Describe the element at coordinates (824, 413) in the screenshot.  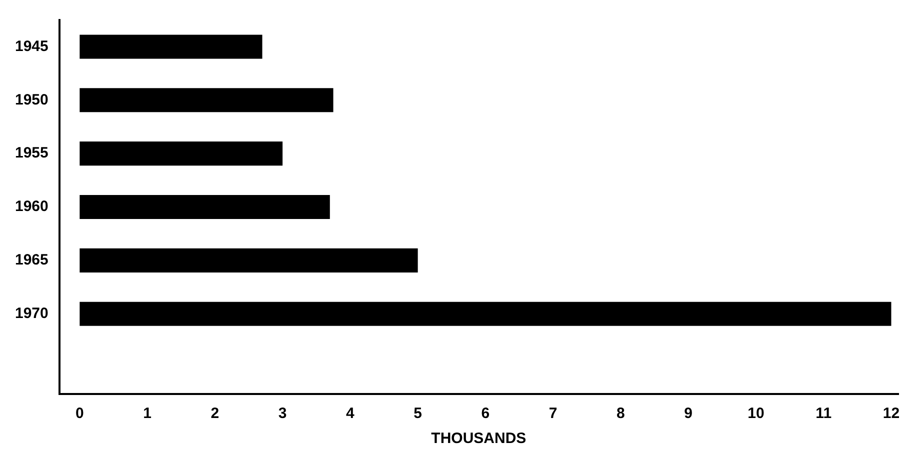
I see `x-tick-label: 11` at that location.